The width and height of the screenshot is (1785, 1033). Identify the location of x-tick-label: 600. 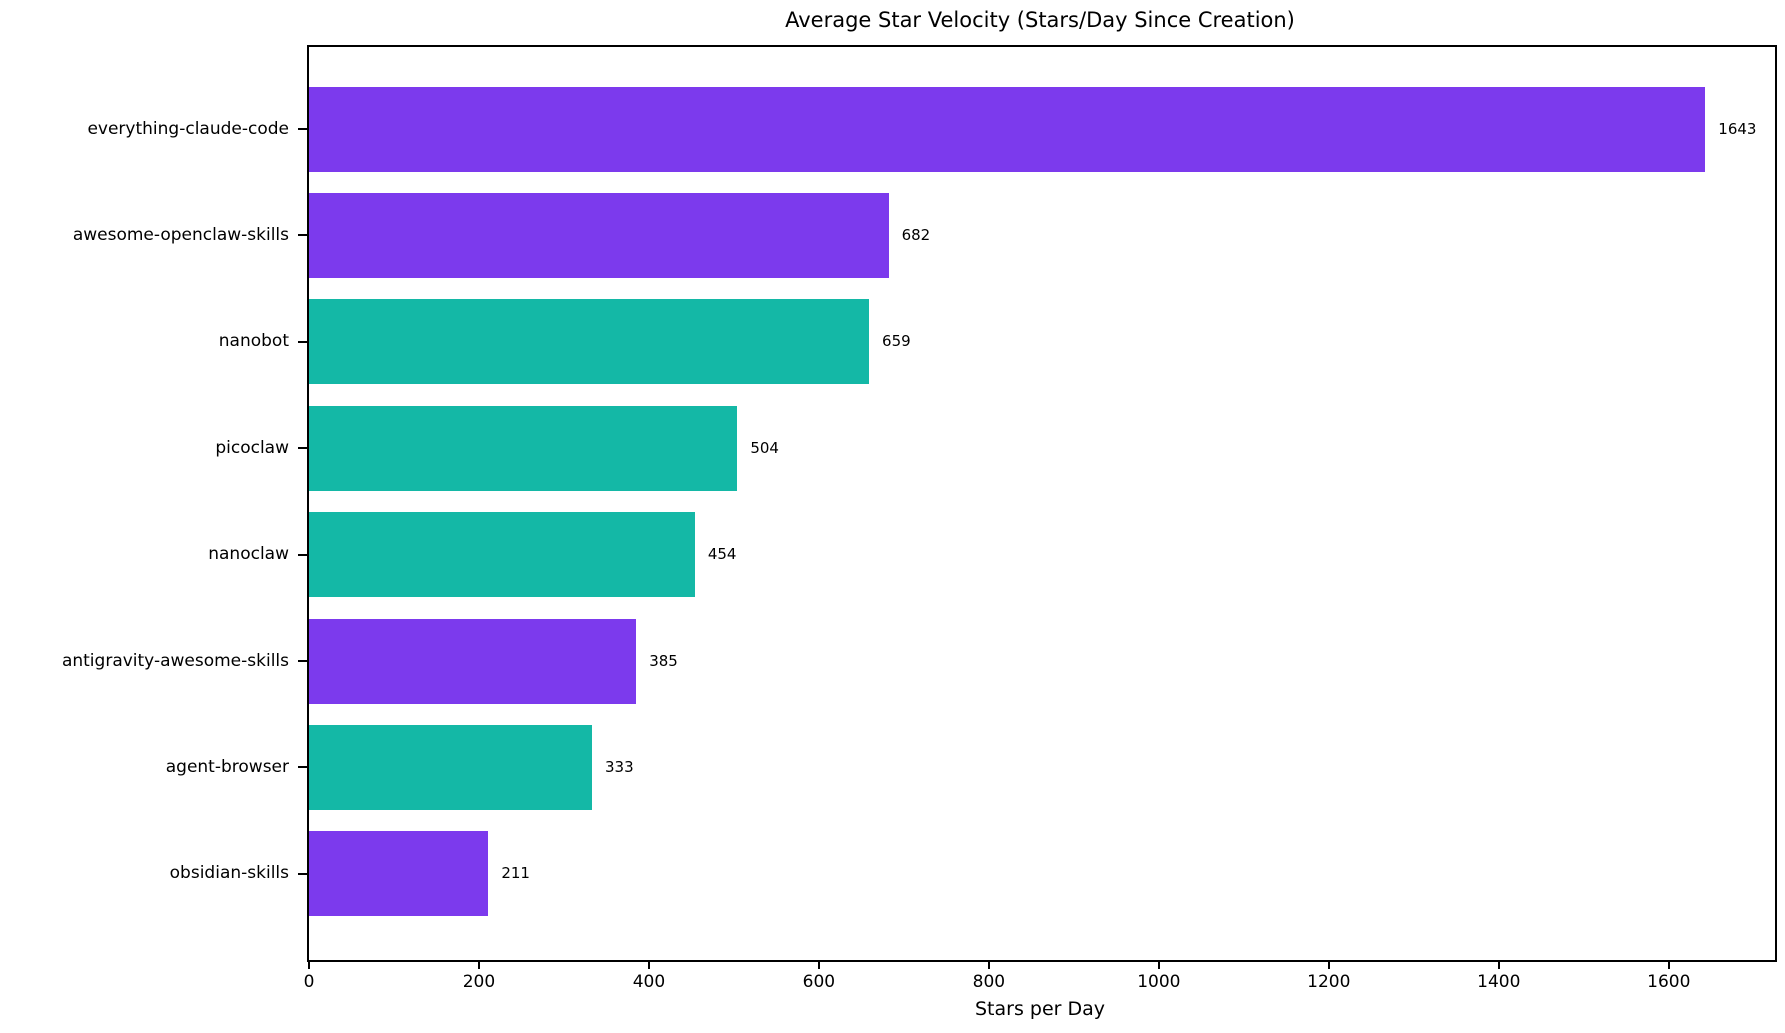
(819, 982).